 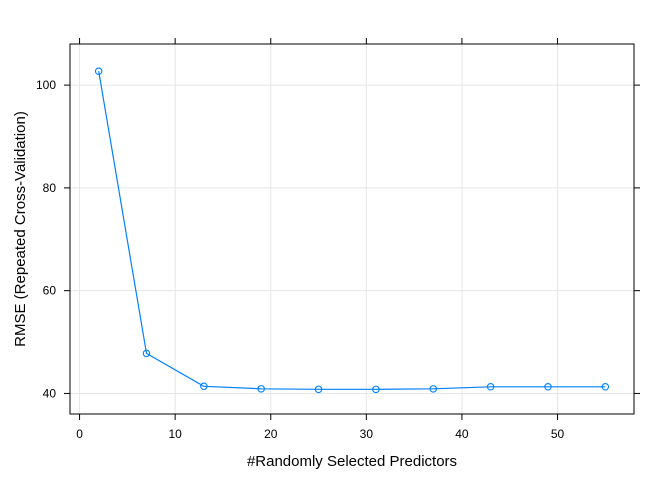 What do you see at coordinates (271, 434) in the screenshot?
I see `x-tick-label: 20` at bounding box center [271, 434].